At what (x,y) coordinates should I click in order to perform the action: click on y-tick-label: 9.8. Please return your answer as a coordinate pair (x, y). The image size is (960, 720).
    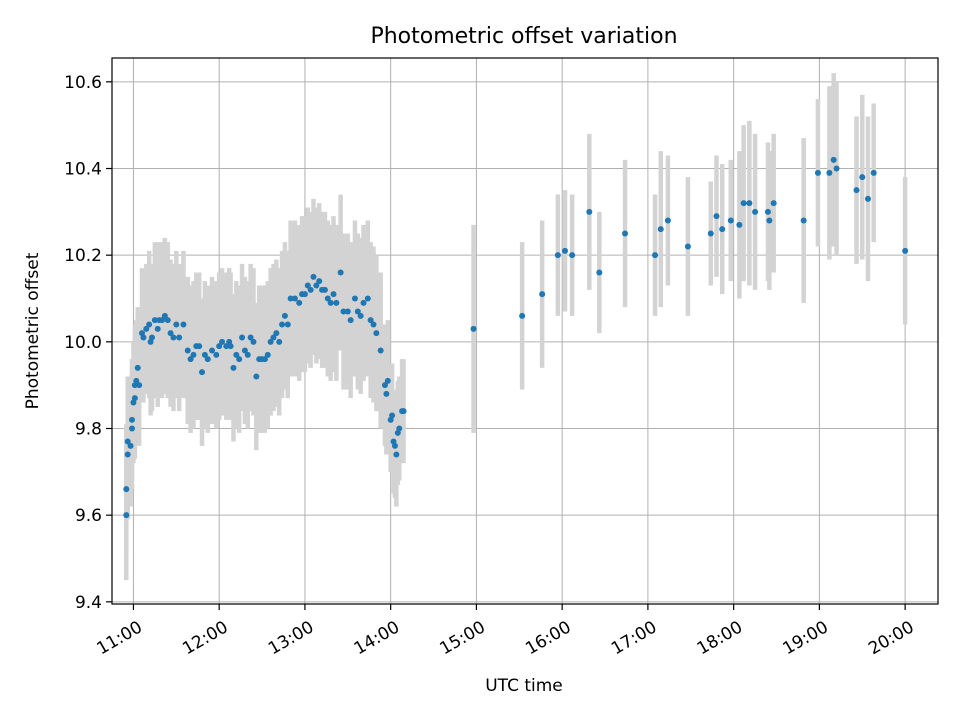
    Looking at the image, I should click on (88, 430).